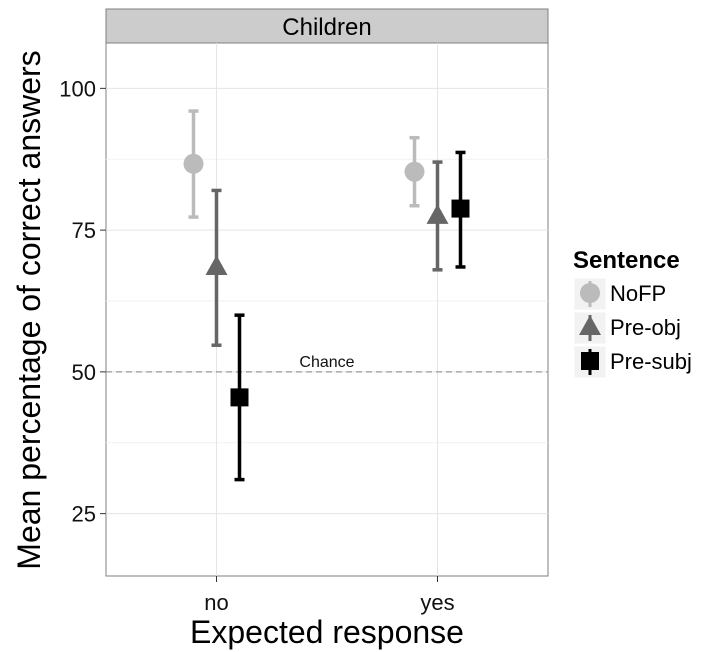  What do you see at coordinates (216, 602) in the screenshot?
I see `x-tick-label: no` at bounding box center [216, 602].